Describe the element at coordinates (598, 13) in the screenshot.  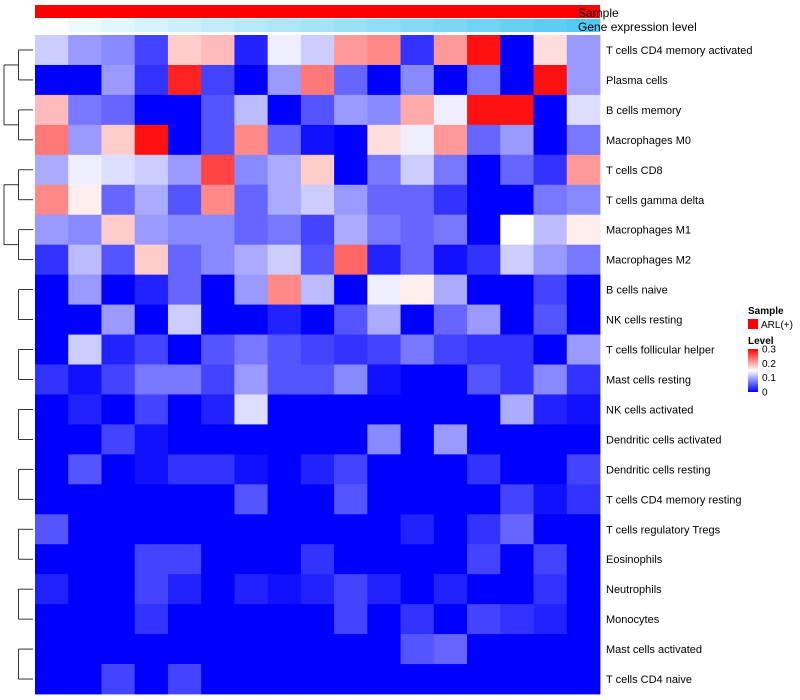
I see `annotation-label-sample: Sample` at that location.